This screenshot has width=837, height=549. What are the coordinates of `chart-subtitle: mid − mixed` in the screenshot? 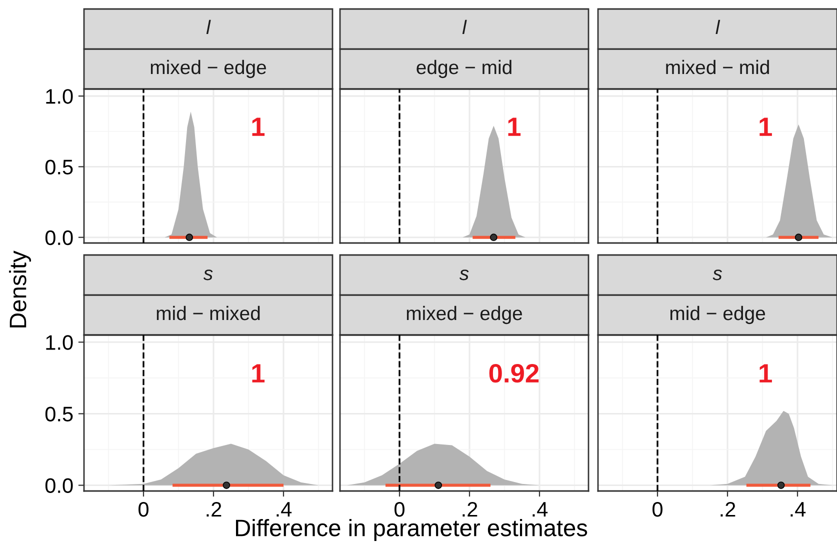 It's located at (208, 313).